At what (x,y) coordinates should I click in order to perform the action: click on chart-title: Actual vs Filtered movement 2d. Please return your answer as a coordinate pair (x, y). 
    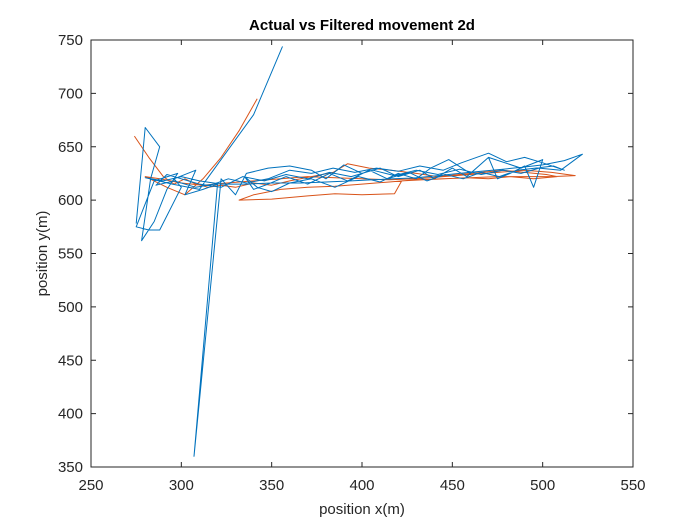
    Looking at the image, I should click on (362, 25).